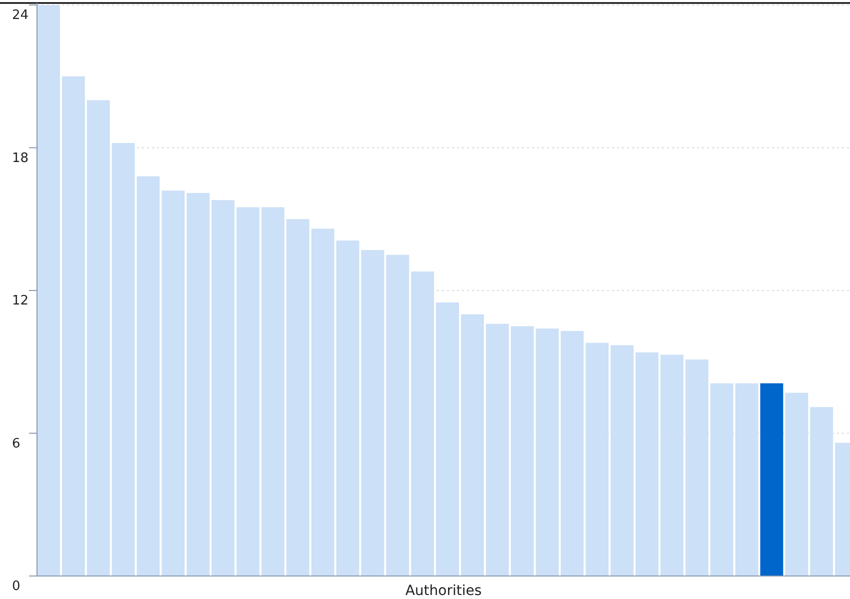  I want to click on y-tick-label: 24, so click(20, 15).